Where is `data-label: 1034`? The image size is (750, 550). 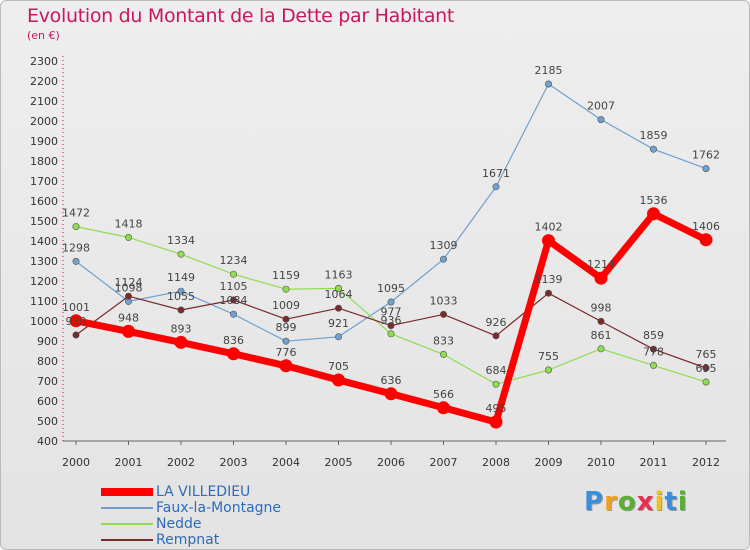 data-label: 1034 is located at coordinates (234, 300).